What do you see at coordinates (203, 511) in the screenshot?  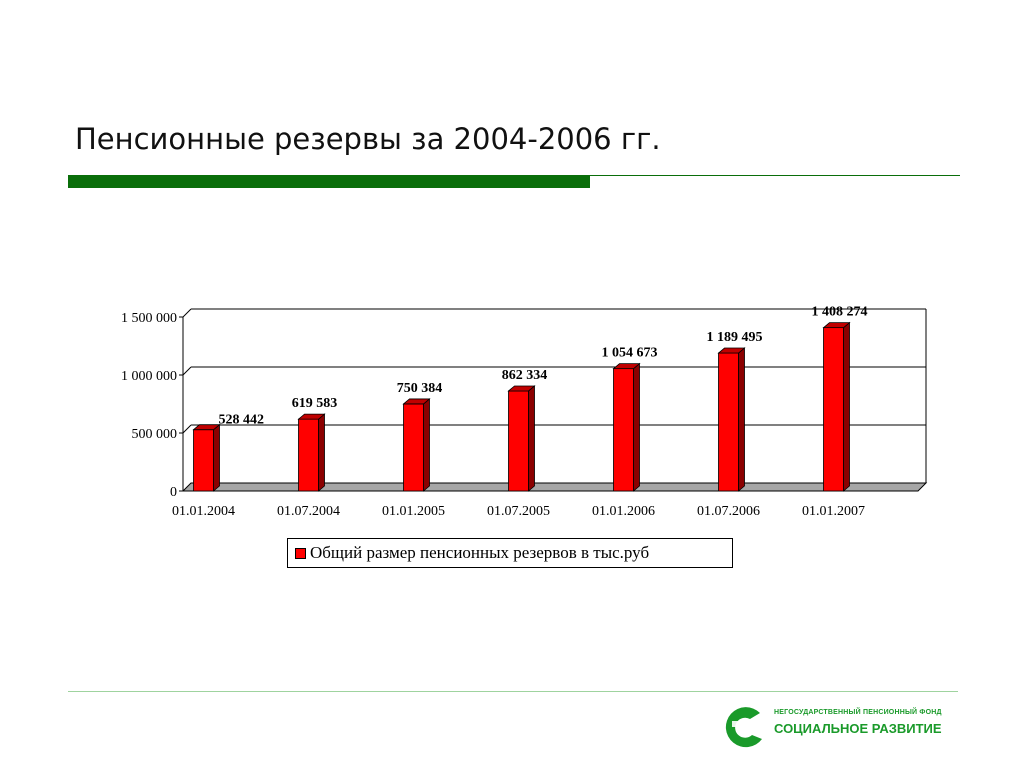 I see `x-tick-label: 01.01.2004` at bounding box center [203, 511].